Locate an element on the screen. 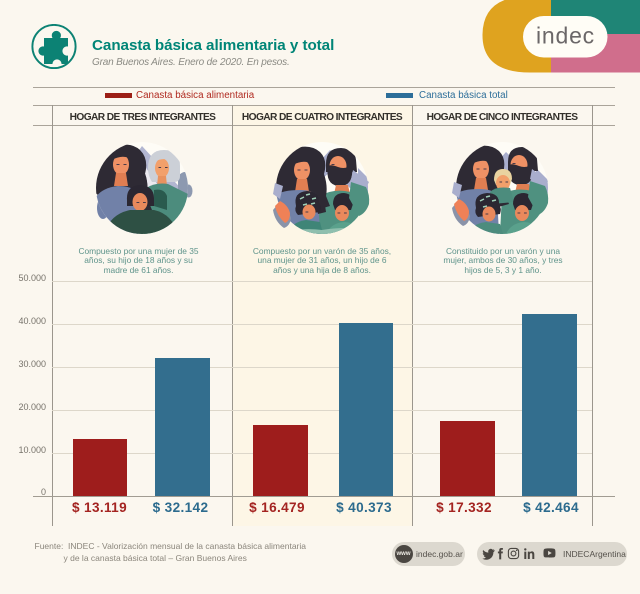 Image resolution: width=640 pixels, height=594 pixels. svg-text: indec is located at coordinates (565, 36).